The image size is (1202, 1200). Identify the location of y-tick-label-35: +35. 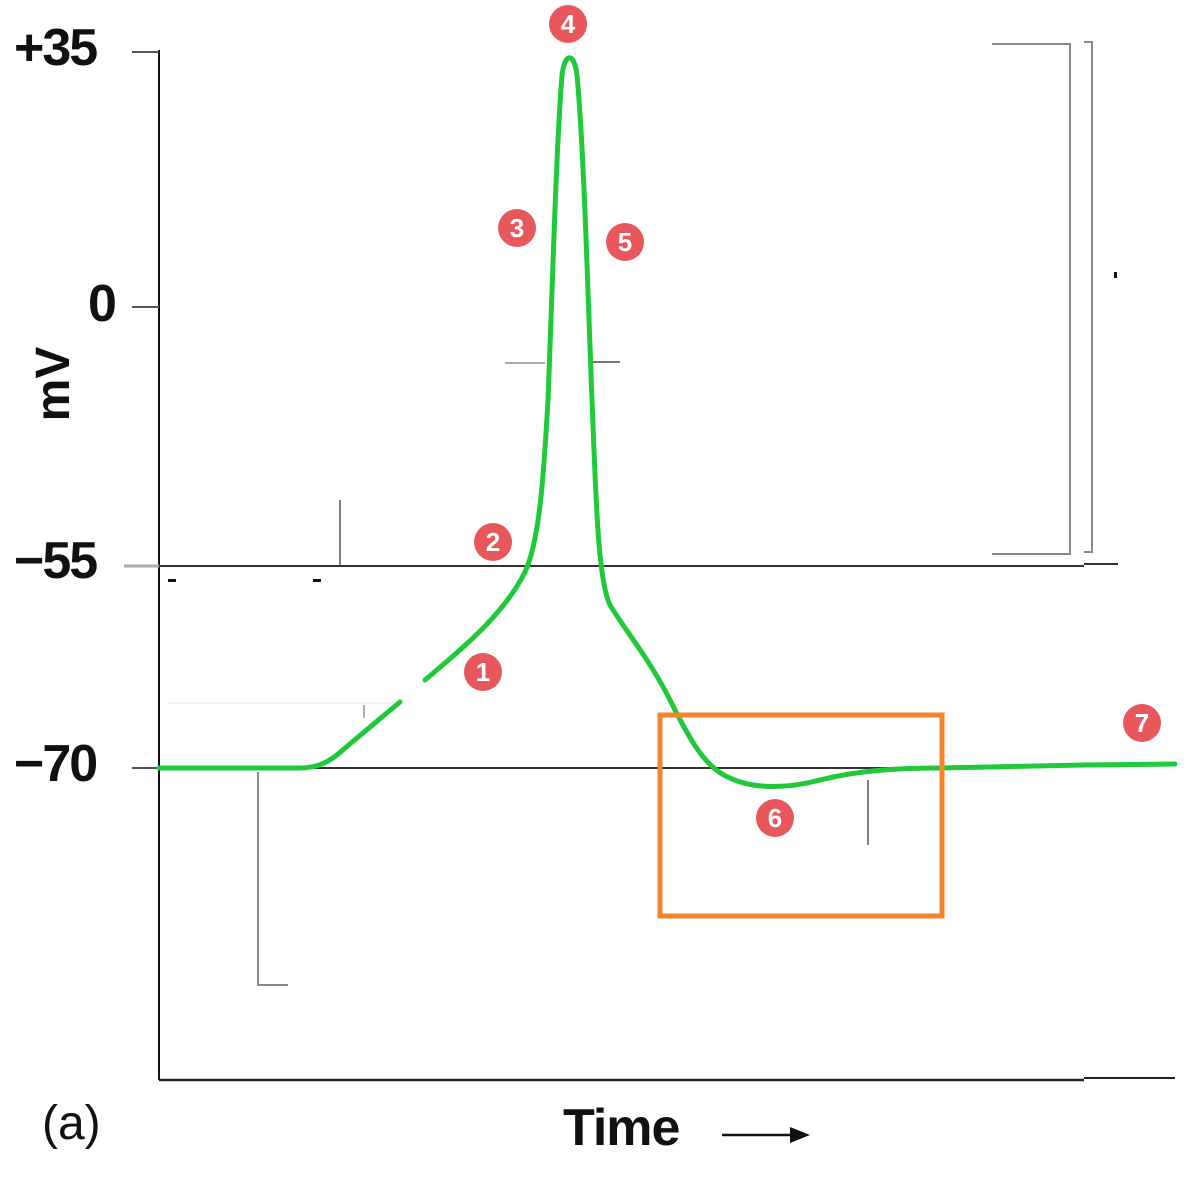
(56, 48).